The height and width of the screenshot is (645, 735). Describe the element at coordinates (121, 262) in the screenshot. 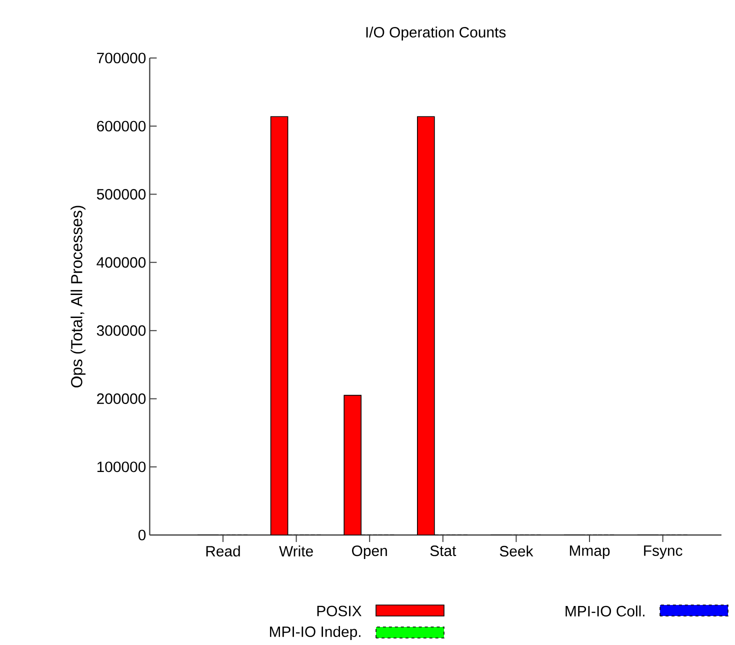

I see `y-tick-label: 400000` at that location.